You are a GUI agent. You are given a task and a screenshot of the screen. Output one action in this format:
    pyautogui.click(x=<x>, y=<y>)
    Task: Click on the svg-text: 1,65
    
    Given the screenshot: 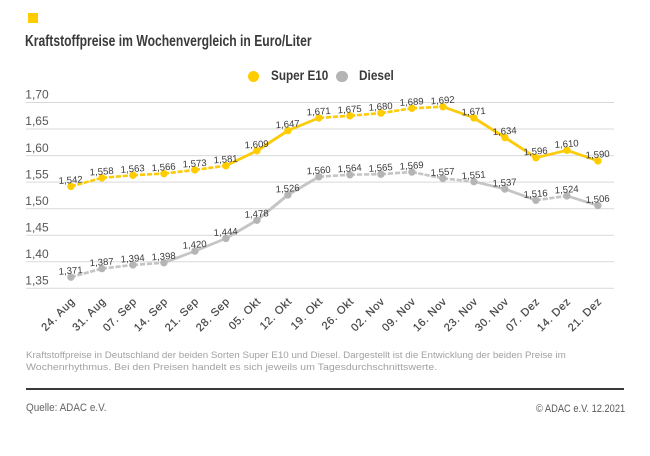 What is the action you would take?
    pyautogui.click(x=37, y=121)
    